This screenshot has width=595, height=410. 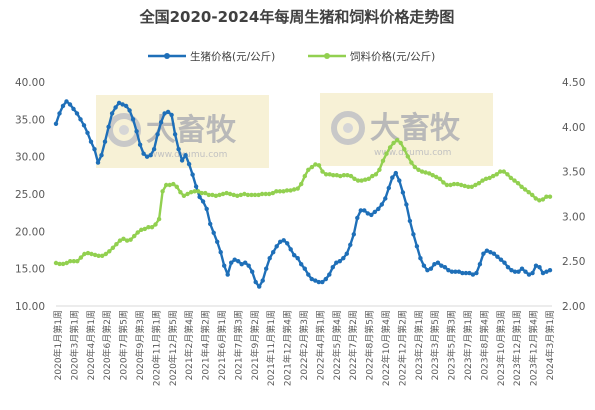 What do you see at coordinates (320, 345) in the screenshot?
I see `x-tick-label: 2022年4月第1周` at bounding box center [320, 345].